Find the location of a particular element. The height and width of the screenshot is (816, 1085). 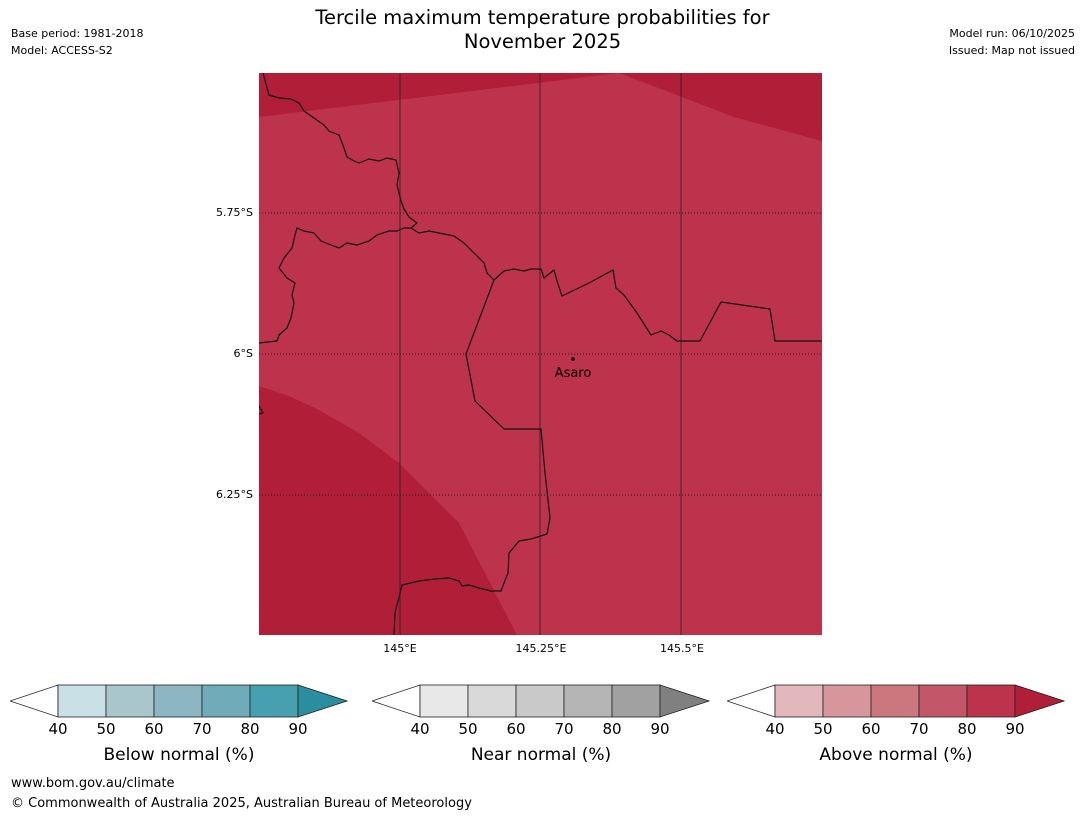

cb-near-max-arrow is located at coordinates (684, 701).